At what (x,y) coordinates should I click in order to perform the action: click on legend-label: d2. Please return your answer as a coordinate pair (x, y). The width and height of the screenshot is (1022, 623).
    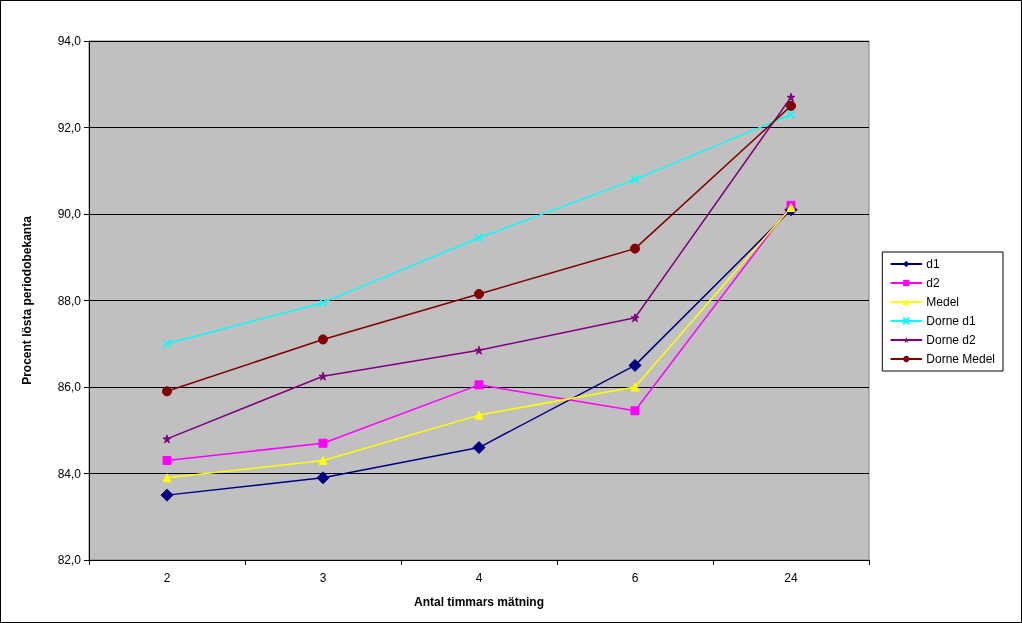
    Looking at the image, I should click on (933, 283).